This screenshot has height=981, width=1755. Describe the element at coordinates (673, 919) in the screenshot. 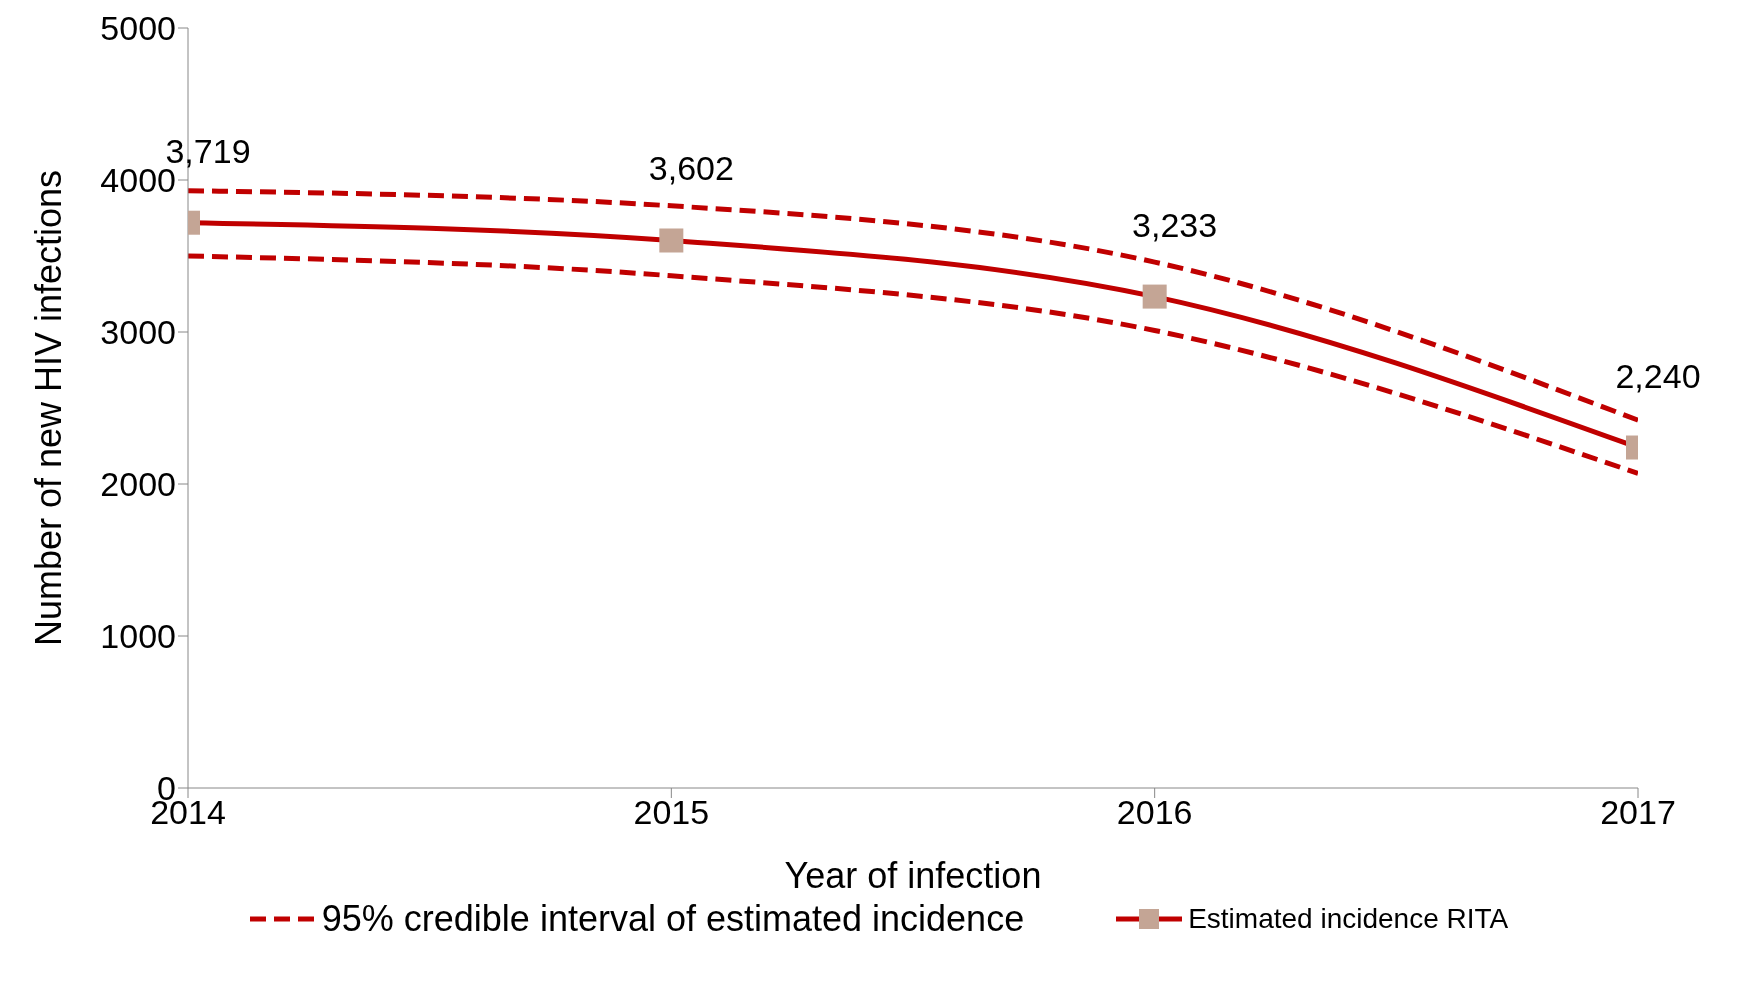

I see `legend-label: 95% credible interval of estimated incidence` at that location.